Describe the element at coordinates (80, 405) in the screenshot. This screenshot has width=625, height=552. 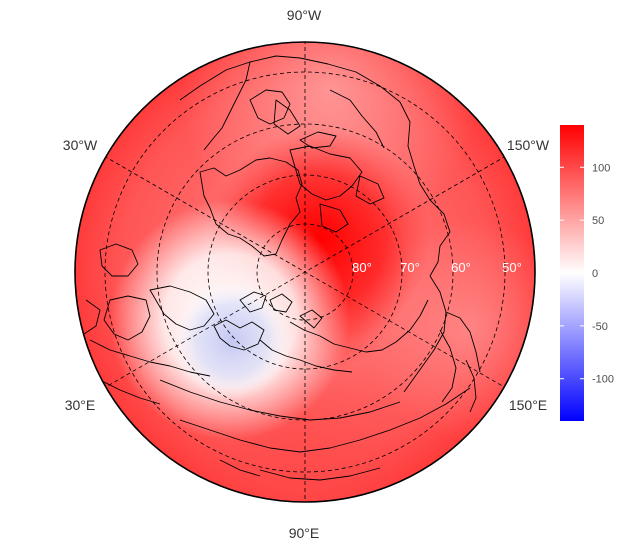
I see `lon-label-30e: 30°E` at that location.